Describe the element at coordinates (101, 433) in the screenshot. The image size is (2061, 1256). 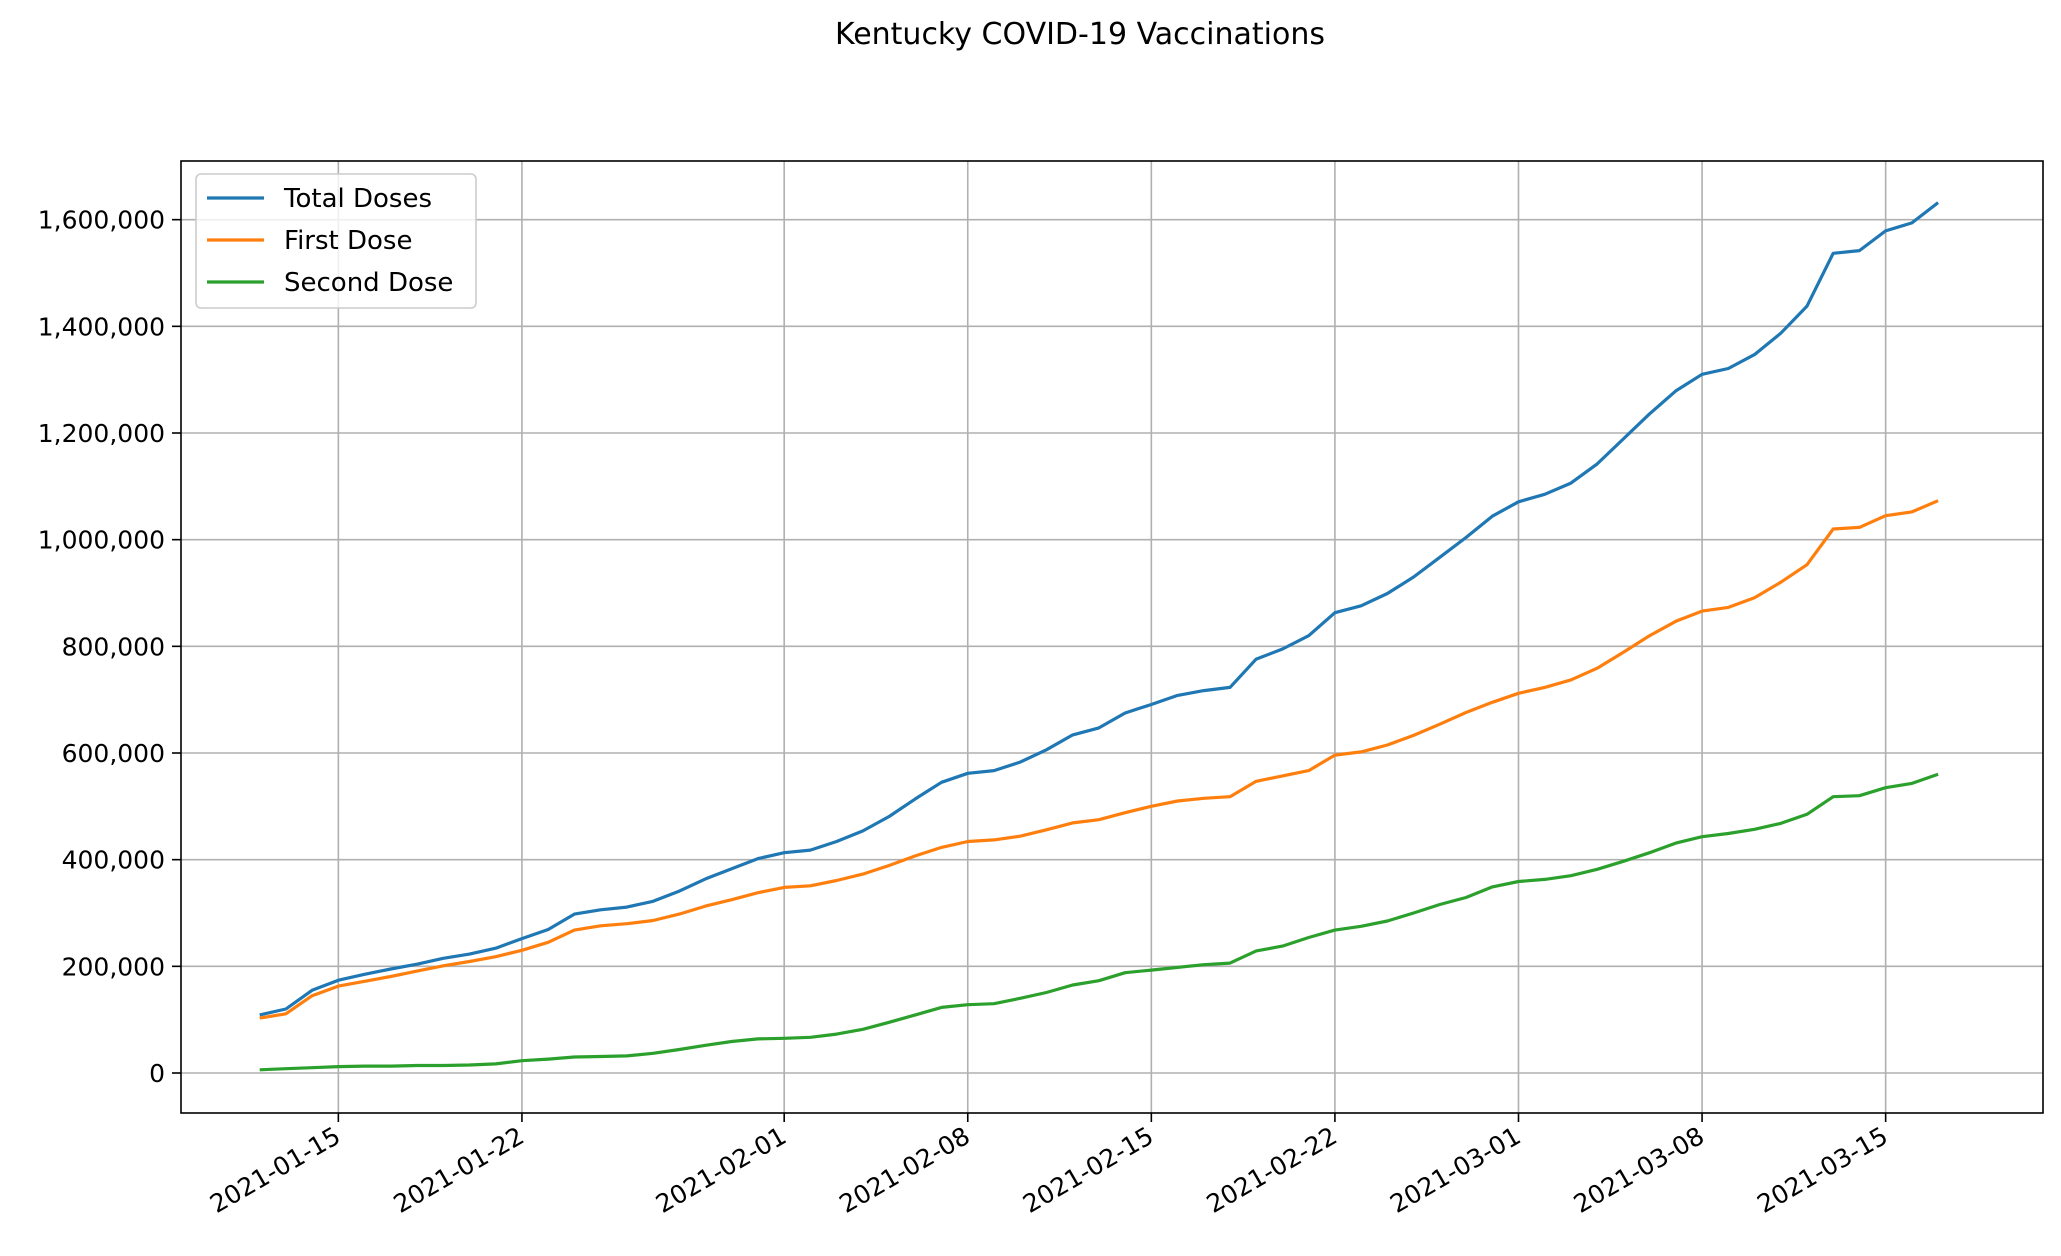
I see `y-tick-label: 1,200,000` at that location.